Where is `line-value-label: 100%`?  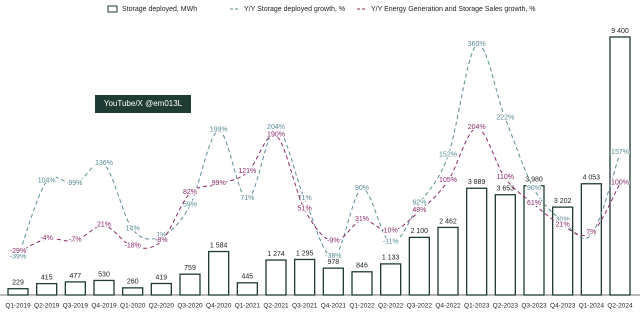
line-value-label: 100% is located at coordinates (620, 182).